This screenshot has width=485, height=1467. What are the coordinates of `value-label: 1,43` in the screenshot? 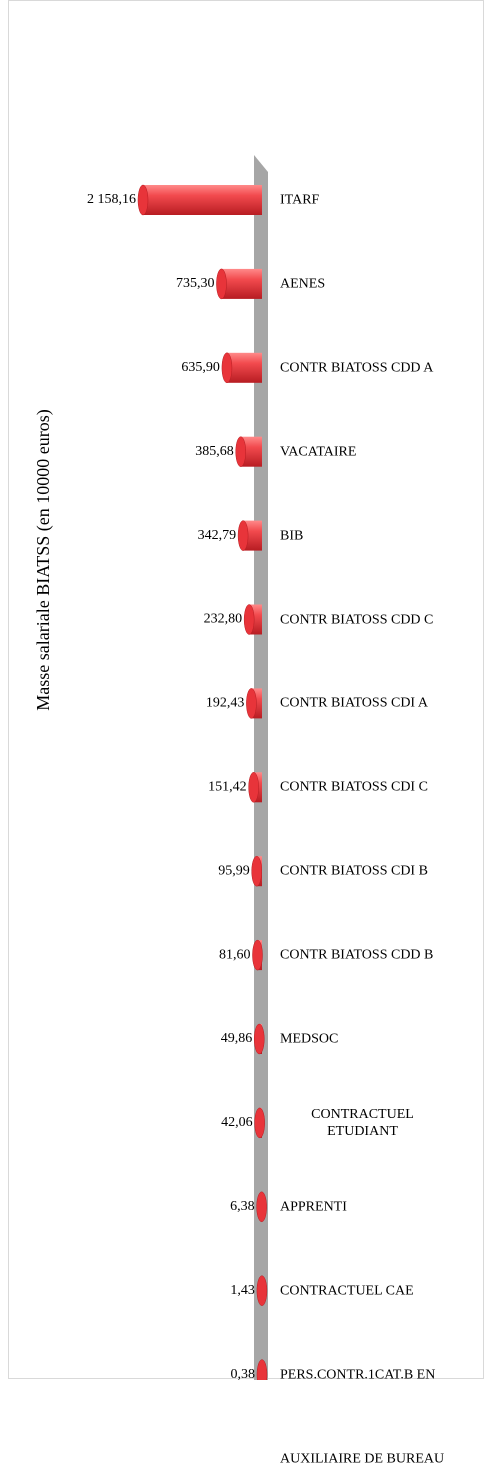 It's located at (242, 1290).